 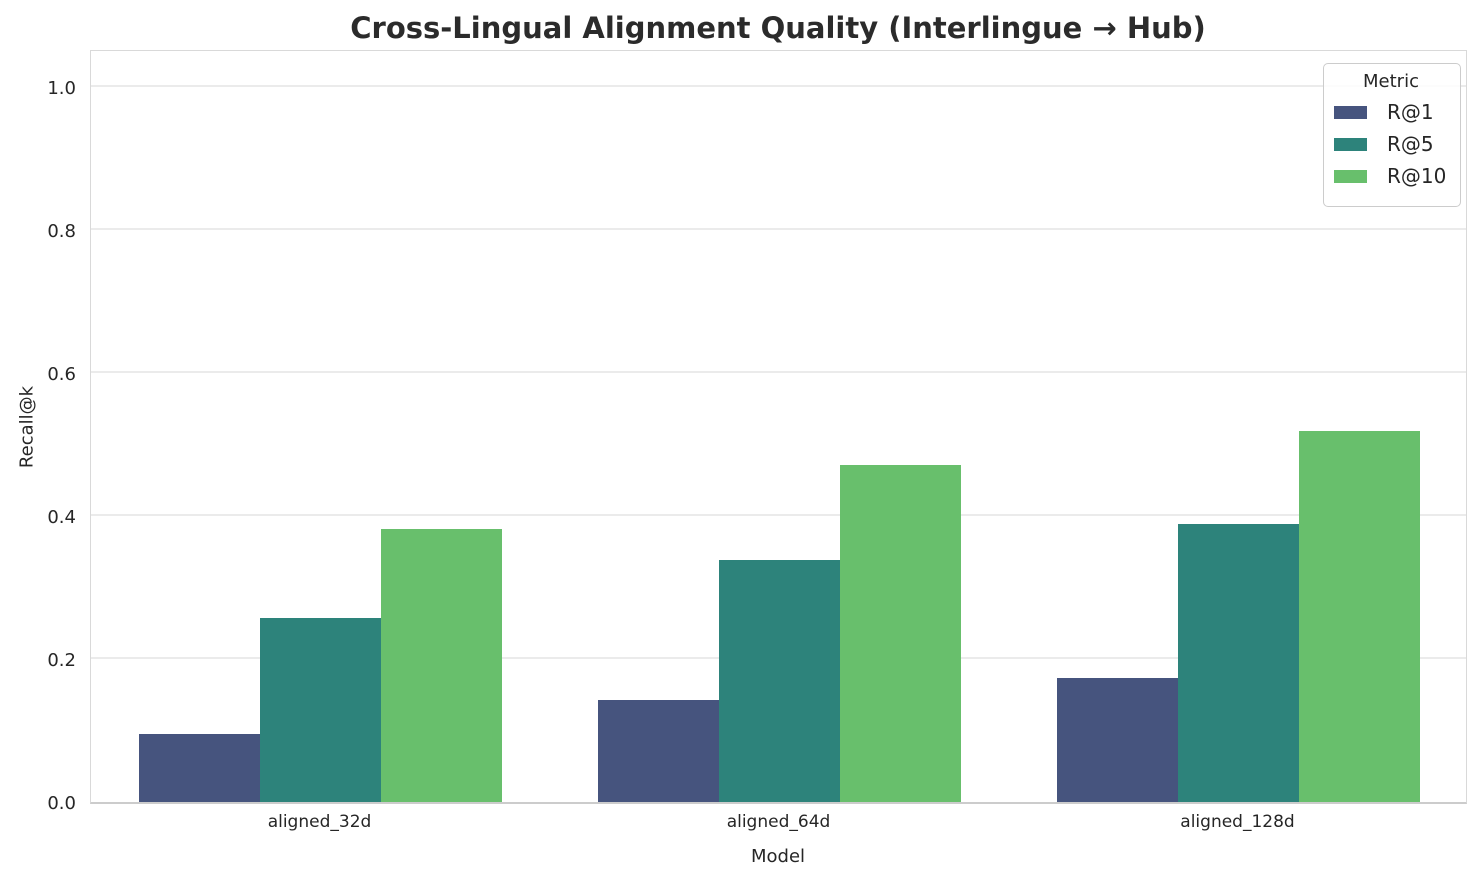 What do you see at coordinates (1117, 740) in the screenshot?
I see `bar-aligned_128d-R@1` at bounding box center [1117, 740].